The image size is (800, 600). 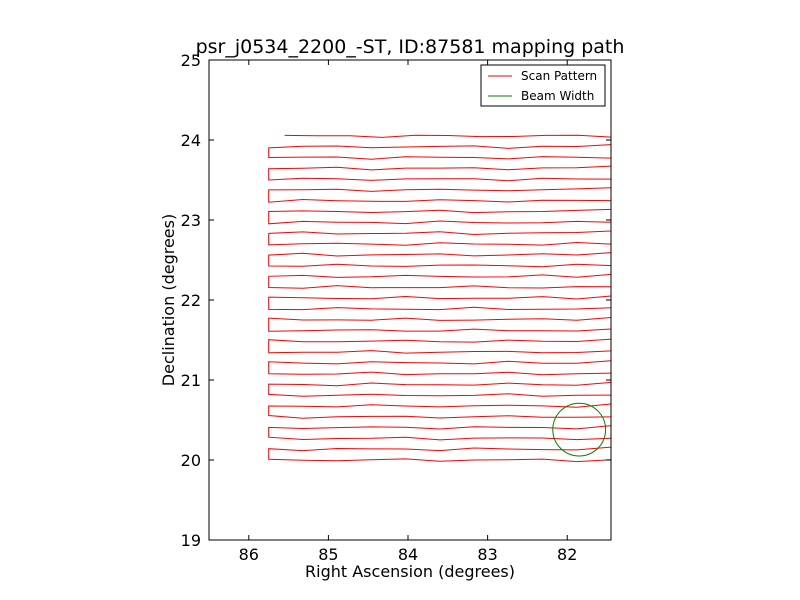 What do you see at coordinates (410, 571) in the screenshot?
I see `x-axis-label: Right Ascension (degrees)` at bounding box center [410, 571].